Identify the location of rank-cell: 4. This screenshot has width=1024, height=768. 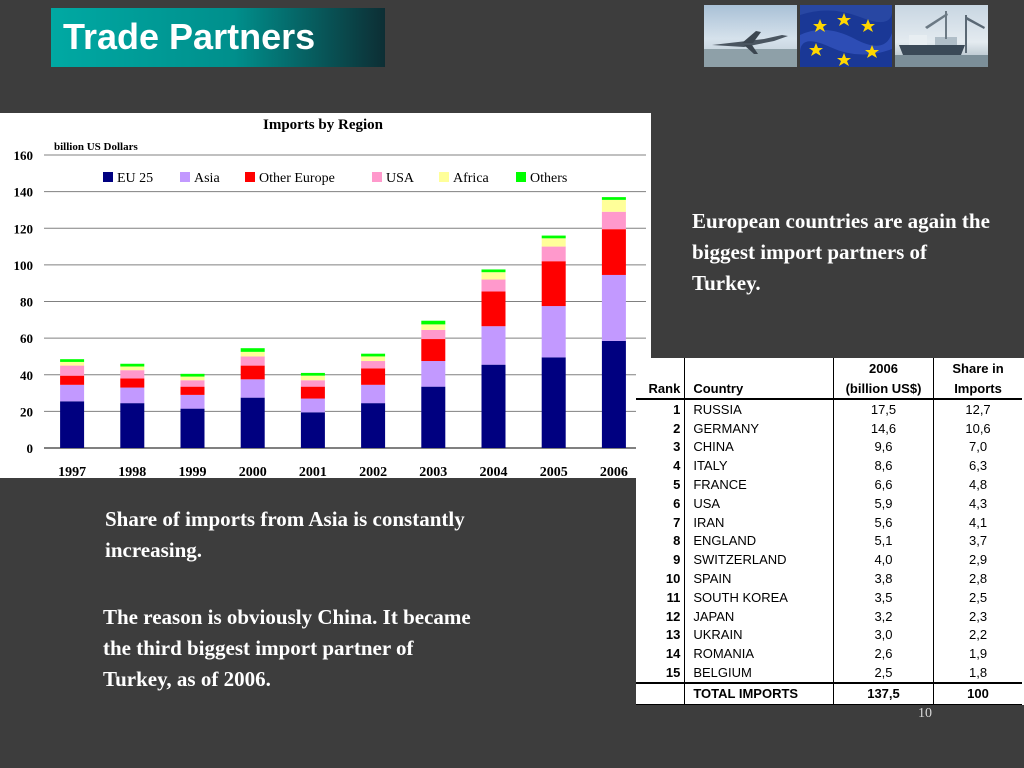
(661, 466).